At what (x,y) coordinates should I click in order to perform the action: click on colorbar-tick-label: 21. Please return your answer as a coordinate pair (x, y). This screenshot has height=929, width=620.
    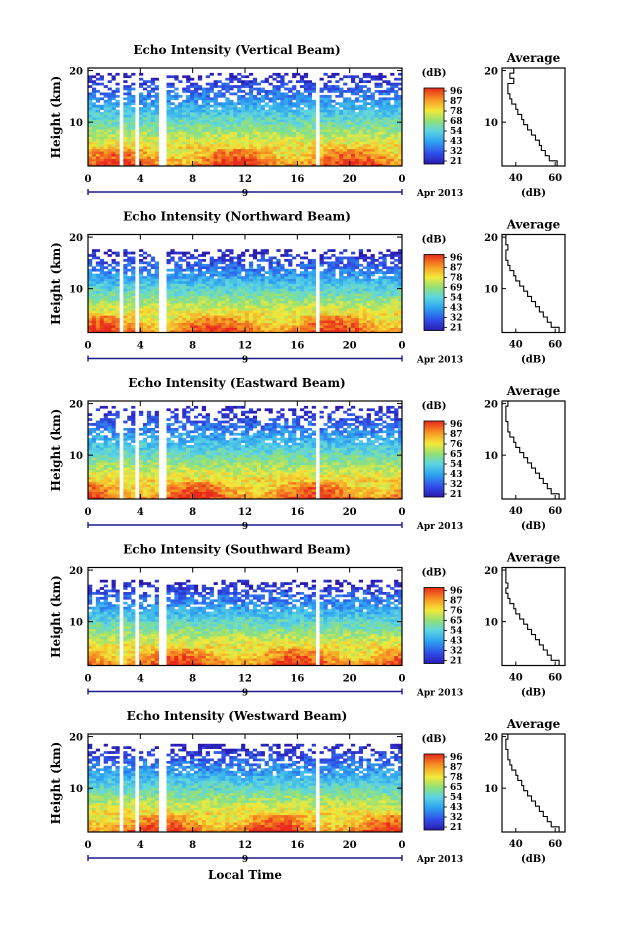
    Looking at the image, I should click on (456, 162).